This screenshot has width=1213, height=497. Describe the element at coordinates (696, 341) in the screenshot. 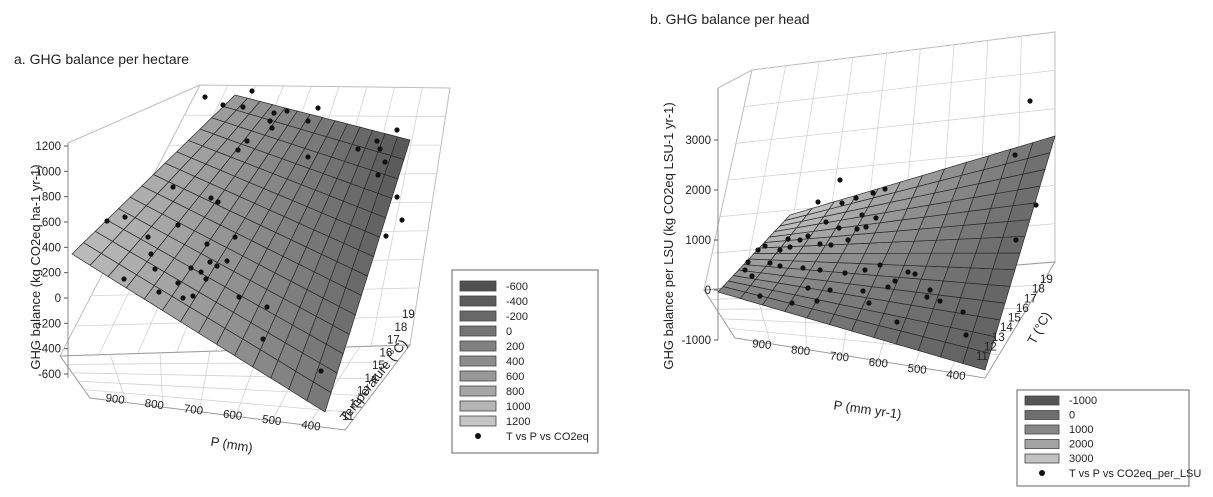

I see `z-tick-label: -1000` at that location.